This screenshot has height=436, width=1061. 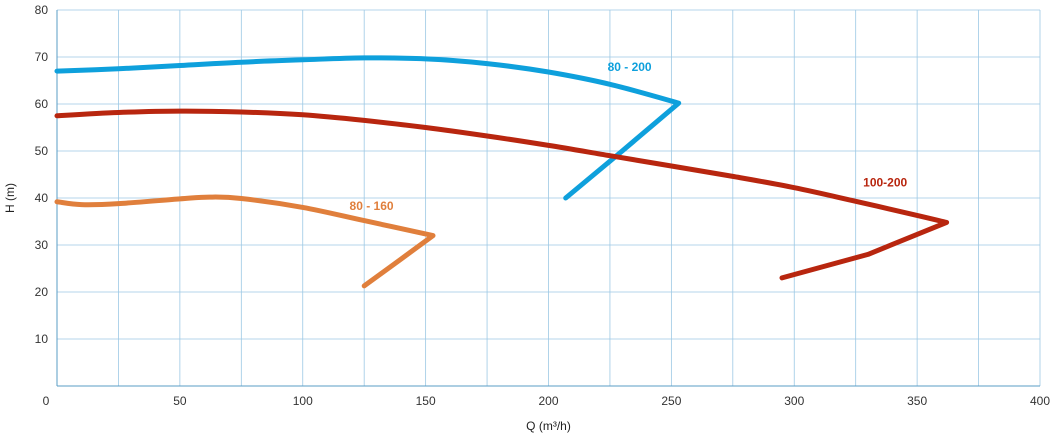 I want to click on series-label-1: 100-200, so click(x=885, y=182).